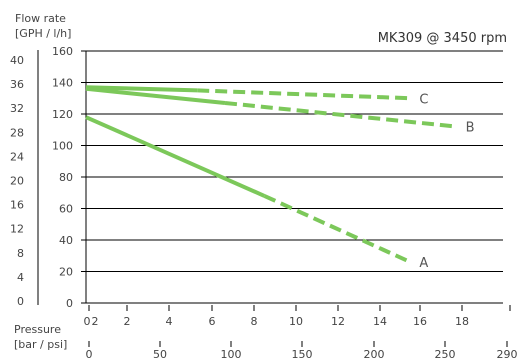 Image resolution: width=526 pixels, height=363 pixels. I want to click on y-tick-label-gph-4: 16, so click(17, 205).